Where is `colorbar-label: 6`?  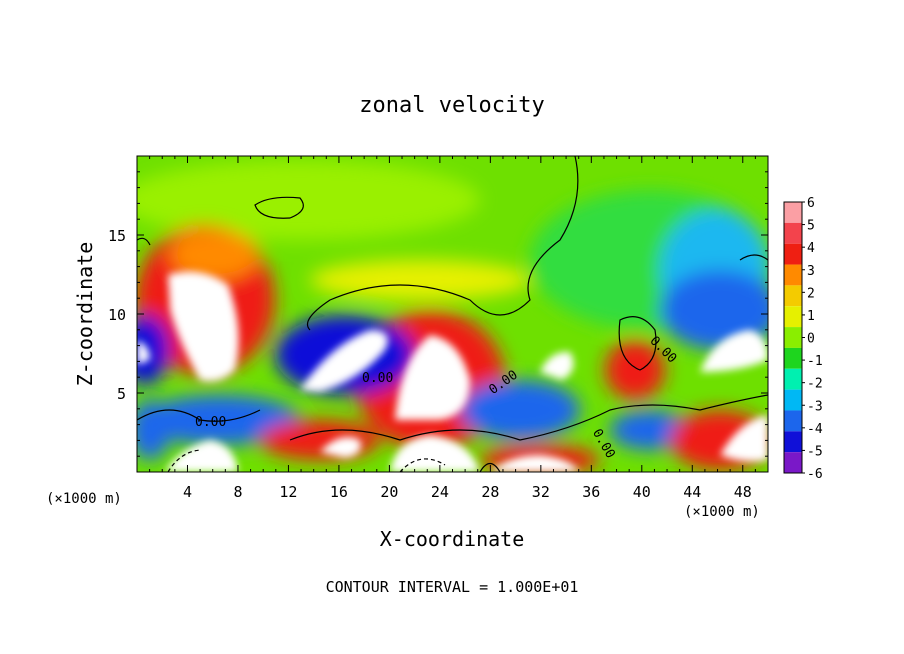 colorbar-label: 6 is located at coordinates (811, 203).